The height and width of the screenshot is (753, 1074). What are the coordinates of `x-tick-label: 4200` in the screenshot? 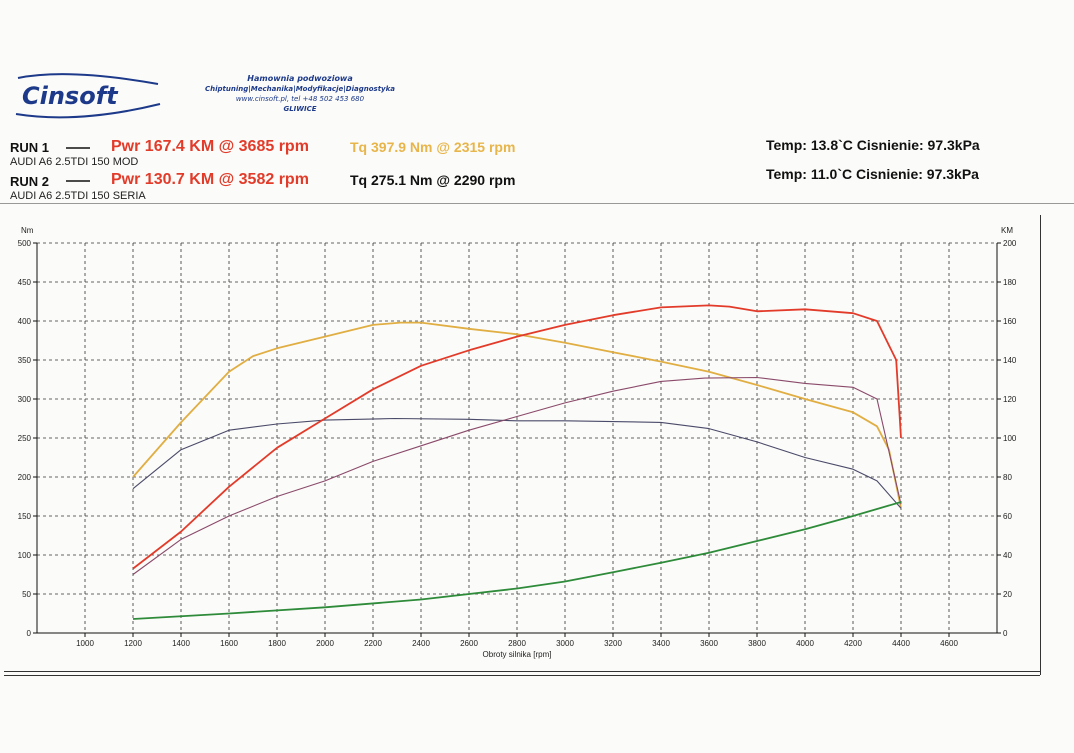 It's located at (853, 643).